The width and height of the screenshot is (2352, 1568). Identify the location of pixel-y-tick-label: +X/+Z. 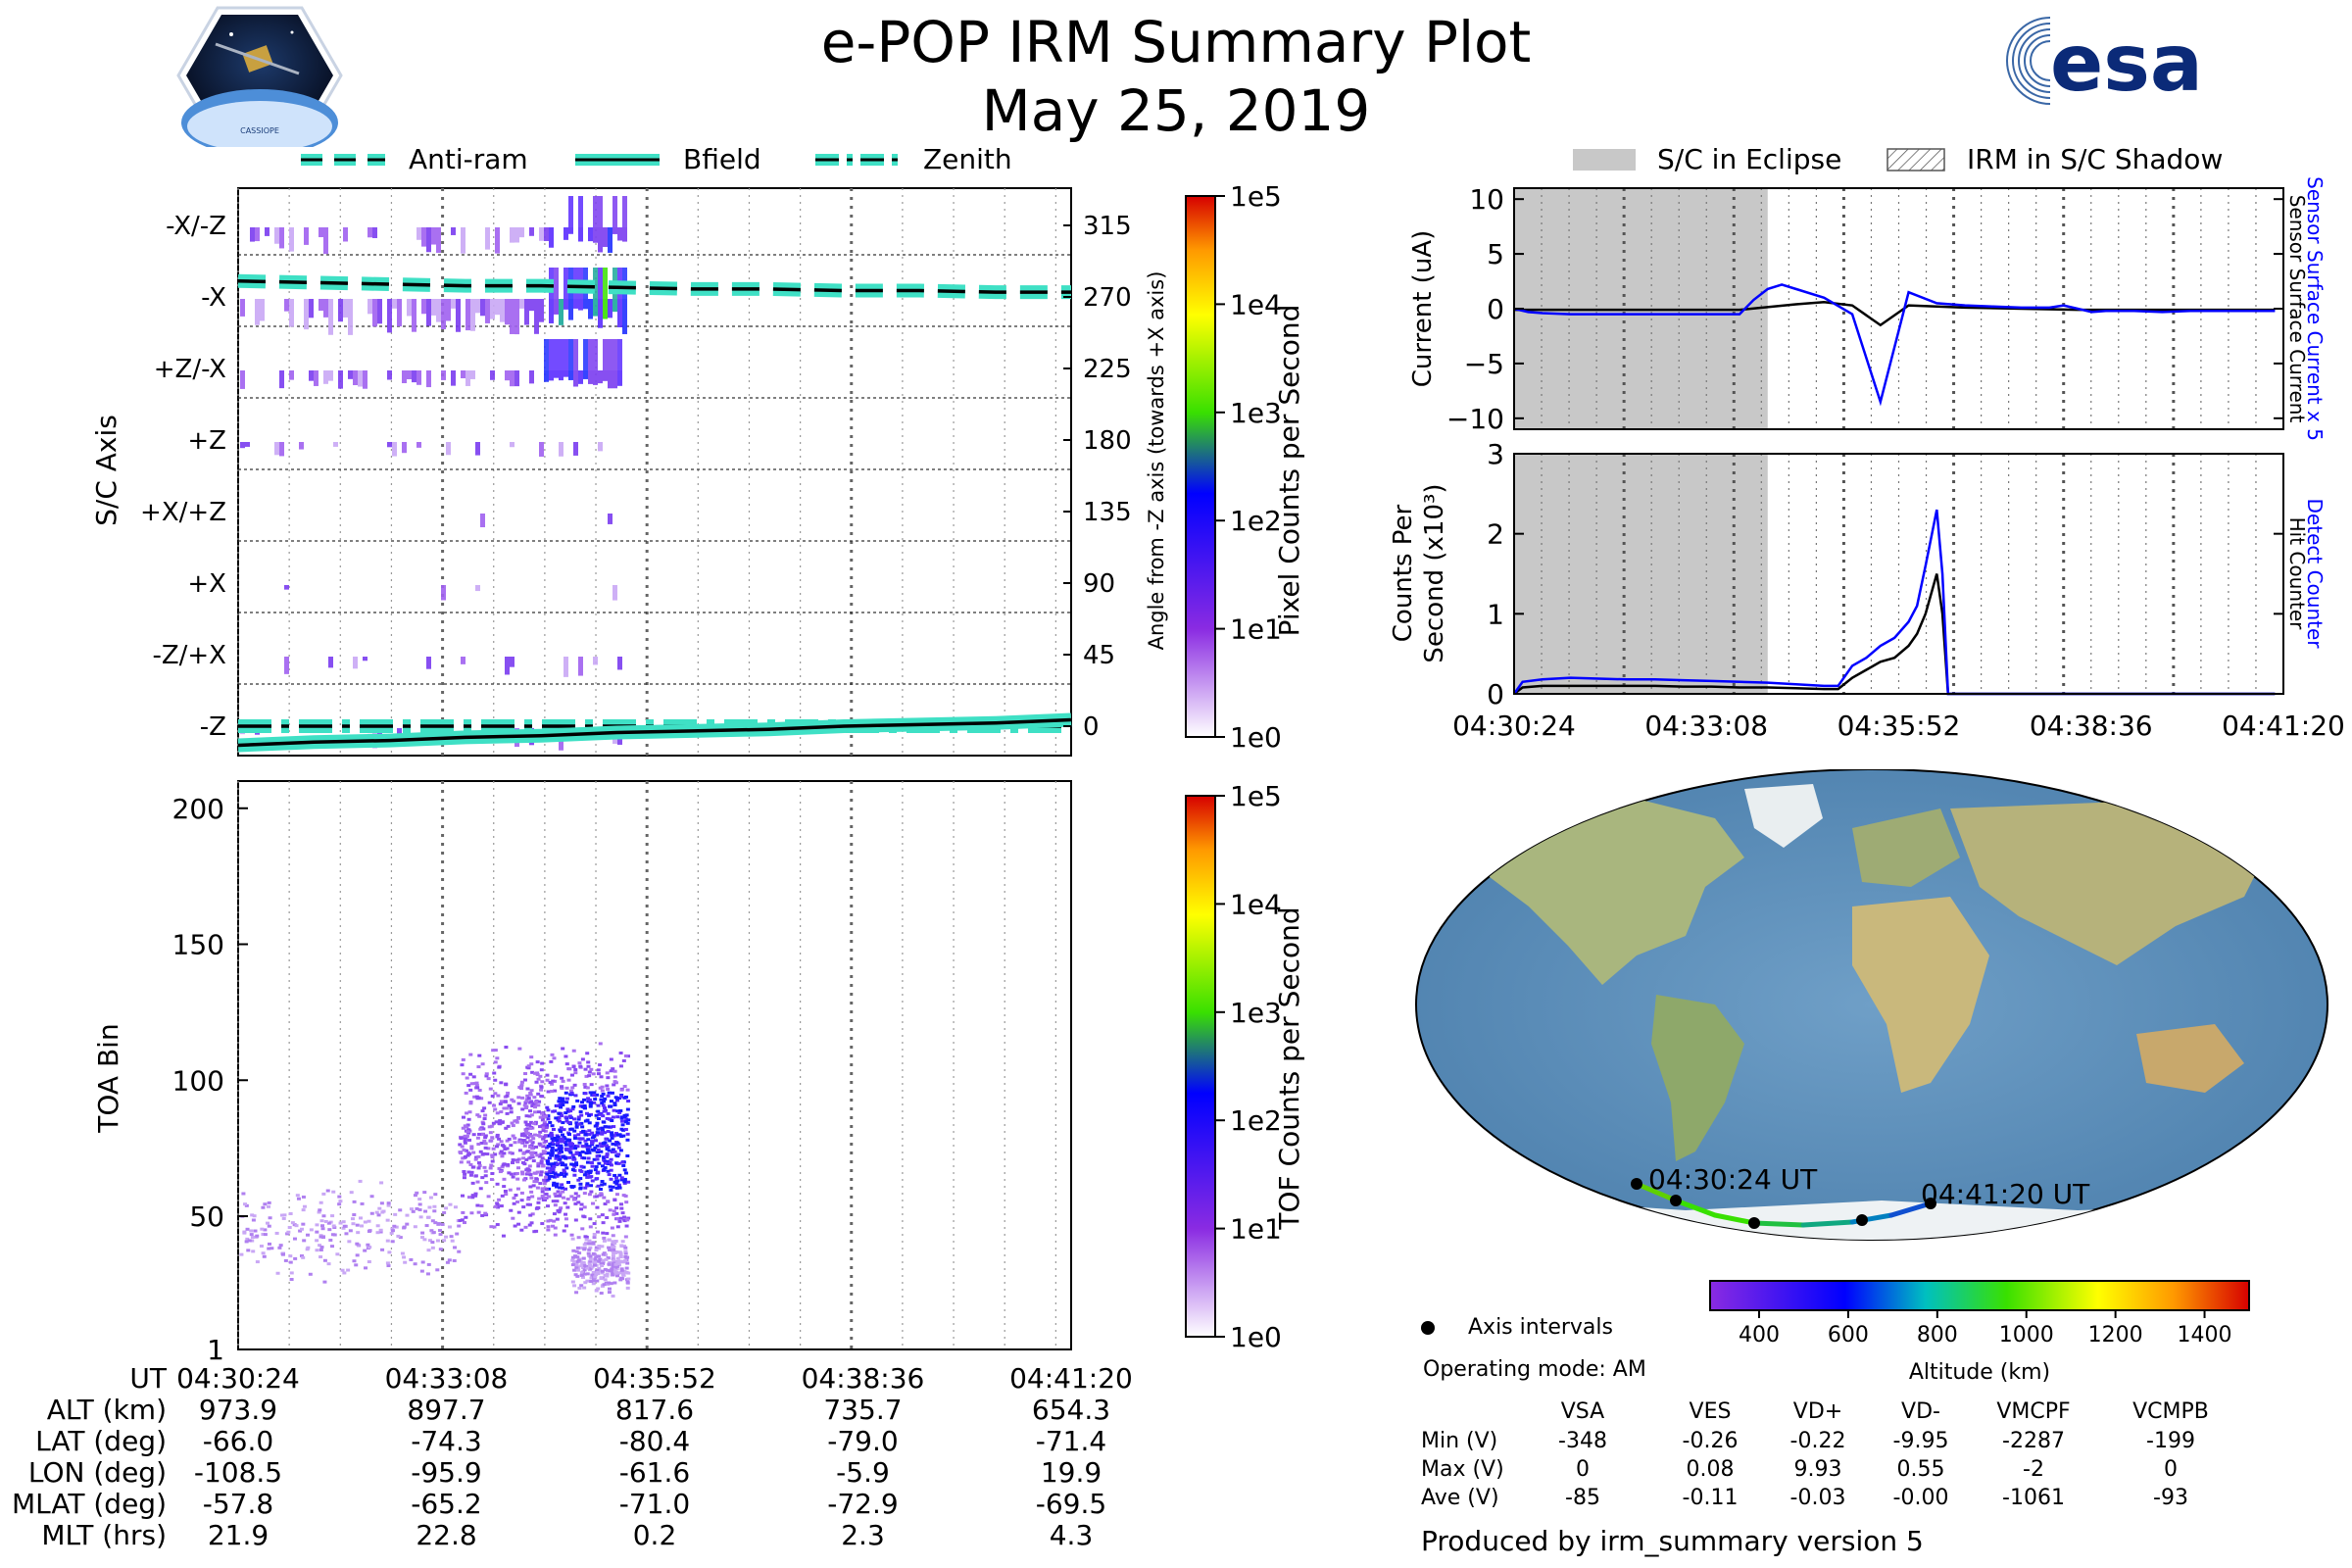
(183, 512).